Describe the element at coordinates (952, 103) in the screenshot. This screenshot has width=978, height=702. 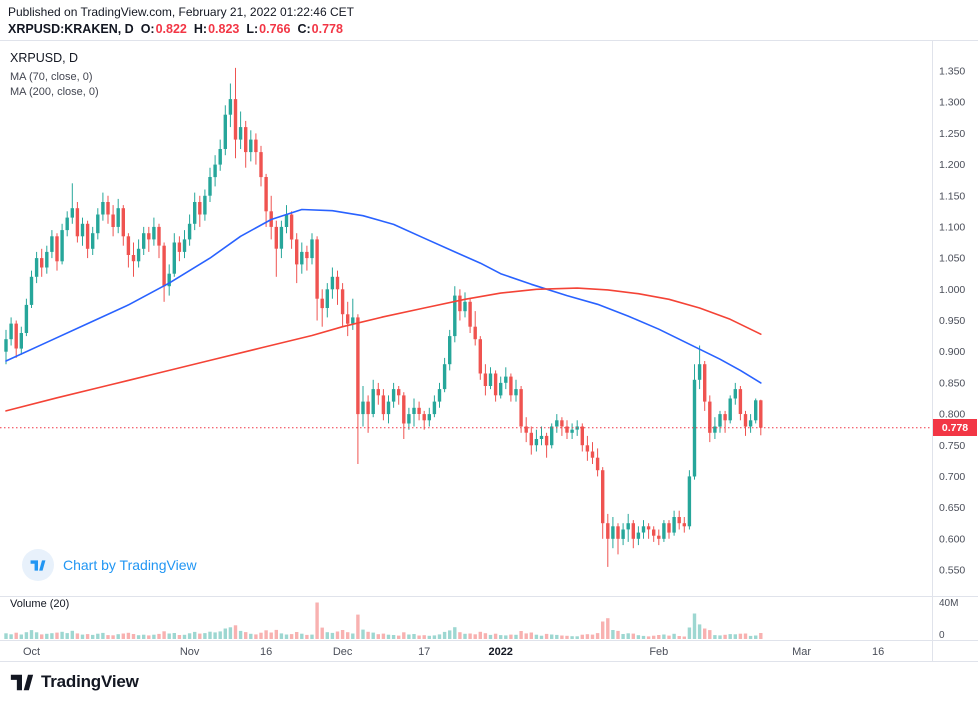
I see `svg-text: 1.300` at that location.